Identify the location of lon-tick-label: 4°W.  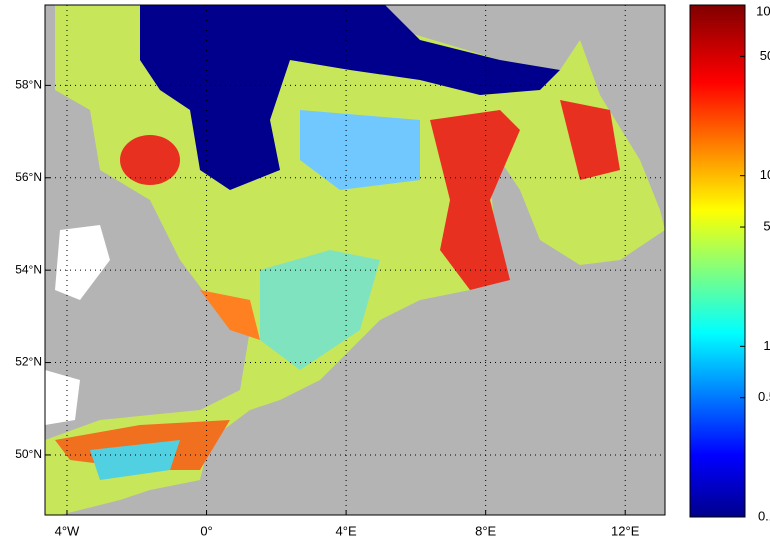
(67, 530).